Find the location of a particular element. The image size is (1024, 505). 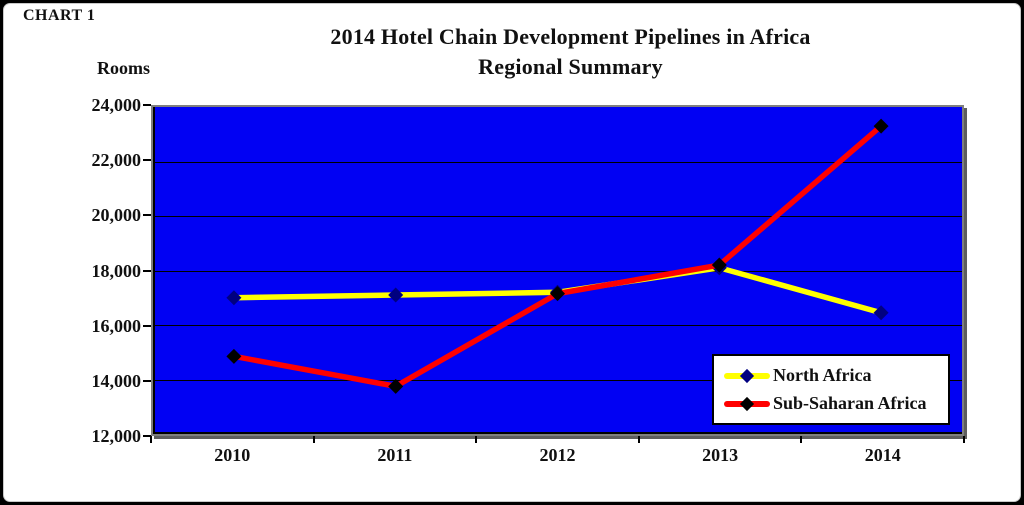

y-axis-title: Rooms is located at coordinates (123, 68).